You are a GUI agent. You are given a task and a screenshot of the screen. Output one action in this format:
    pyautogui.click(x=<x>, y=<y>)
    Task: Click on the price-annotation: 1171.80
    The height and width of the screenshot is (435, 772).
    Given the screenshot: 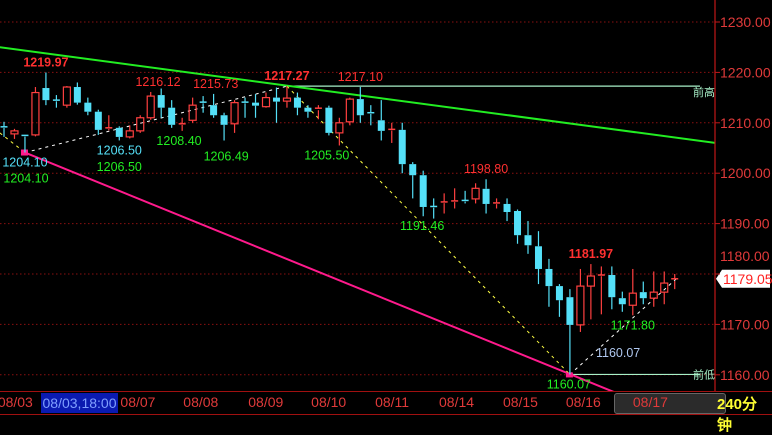 What is the action you would take?
    pyautogui.click(x=633, y=325)
    